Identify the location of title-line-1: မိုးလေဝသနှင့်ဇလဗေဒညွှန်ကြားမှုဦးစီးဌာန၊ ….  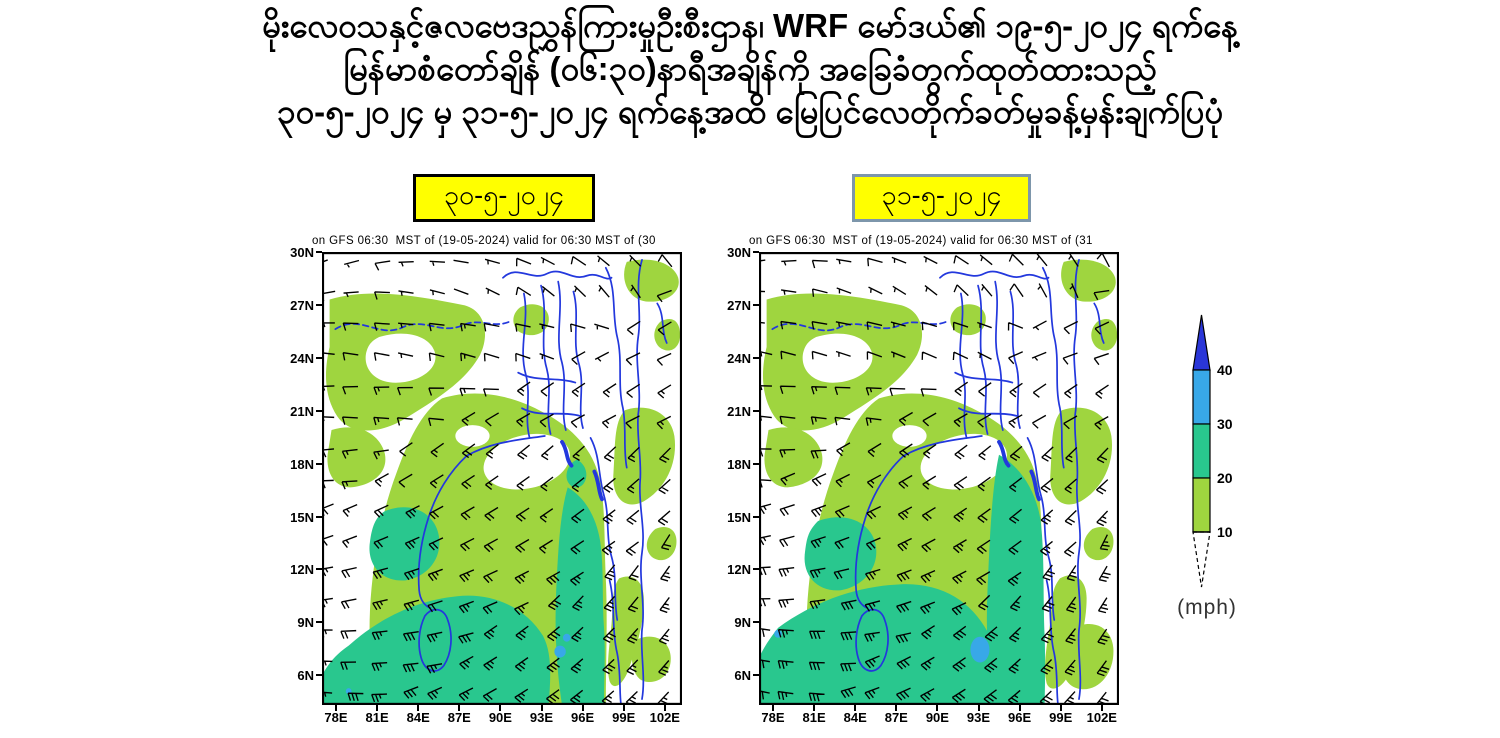
(750, 25).